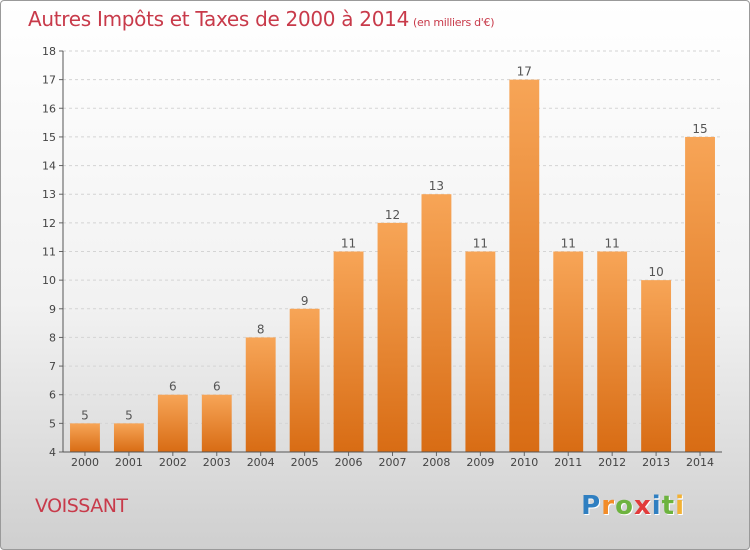  Describe the element at coordinates (480, 462) in the screenshot. I see `x-tick-label: 2009` at that location.